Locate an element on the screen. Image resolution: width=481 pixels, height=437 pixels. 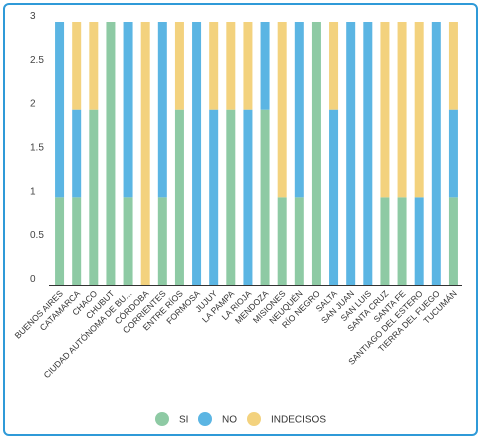
legend-swatch-si is located at coordinates (162, 419).